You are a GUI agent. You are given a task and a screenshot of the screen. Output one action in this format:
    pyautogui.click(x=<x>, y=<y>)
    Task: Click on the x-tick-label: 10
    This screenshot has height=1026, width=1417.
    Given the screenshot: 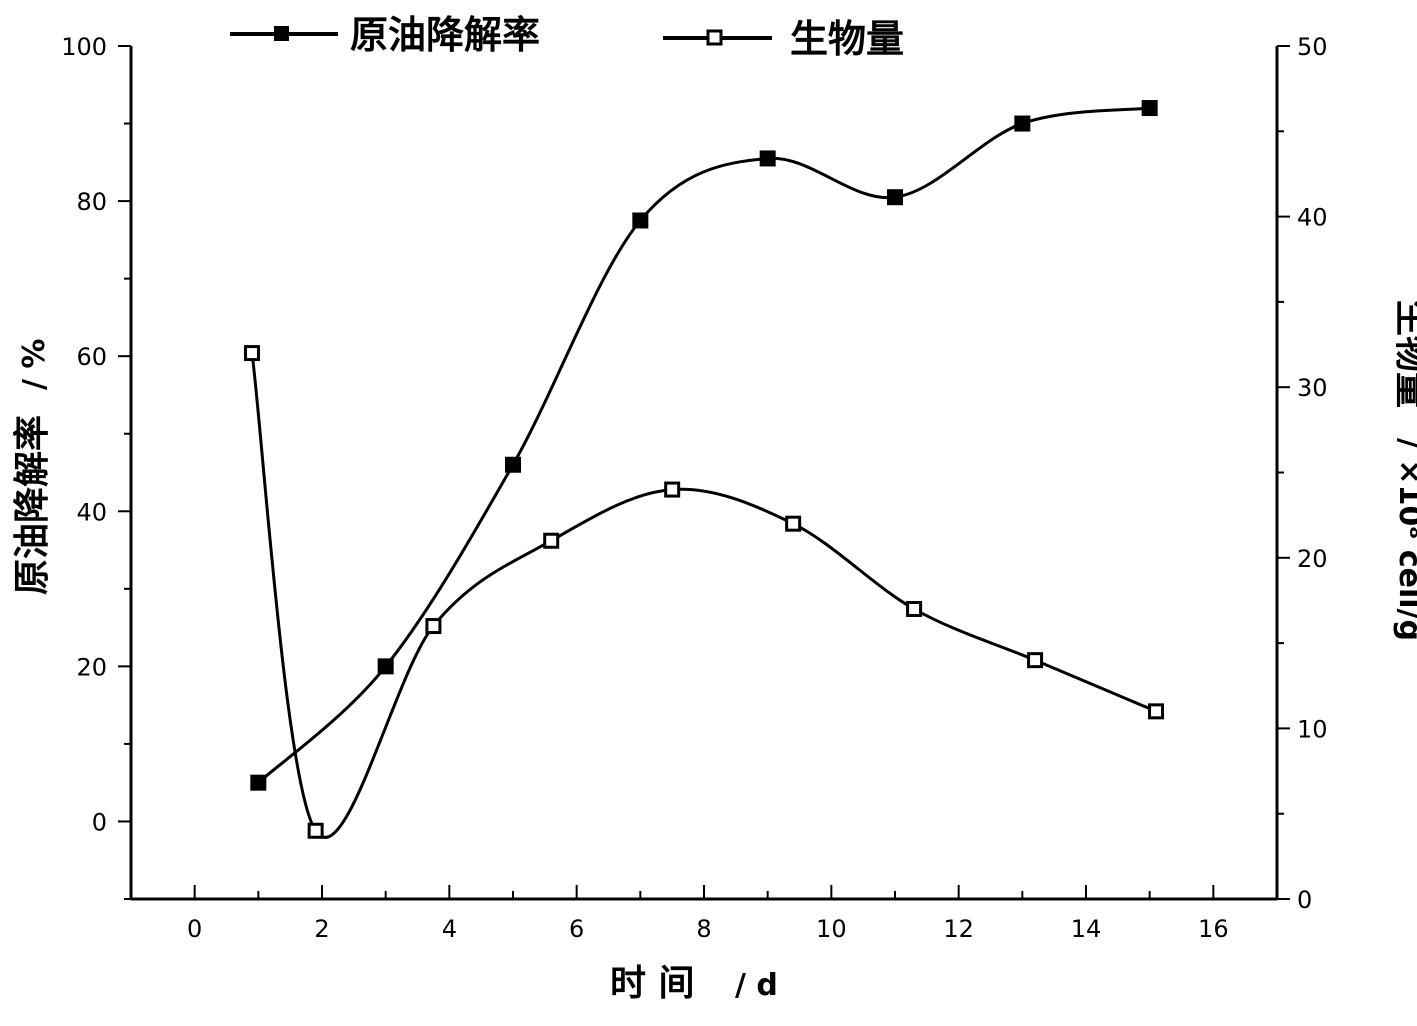 What is the action you would take?
    pyautogui.click(x=831, y=929)
    